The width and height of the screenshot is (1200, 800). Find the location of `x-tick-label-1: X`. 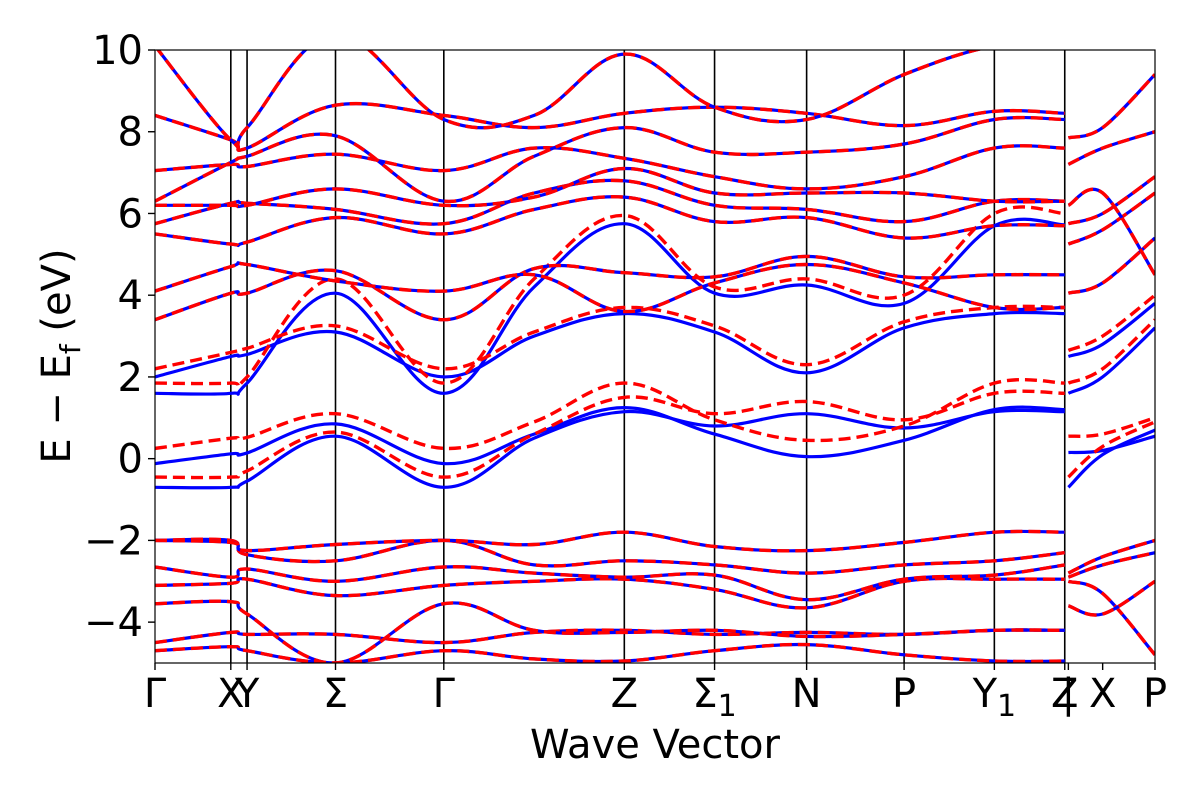

x-tick-label-1: X is located at coordinates (230, 694).